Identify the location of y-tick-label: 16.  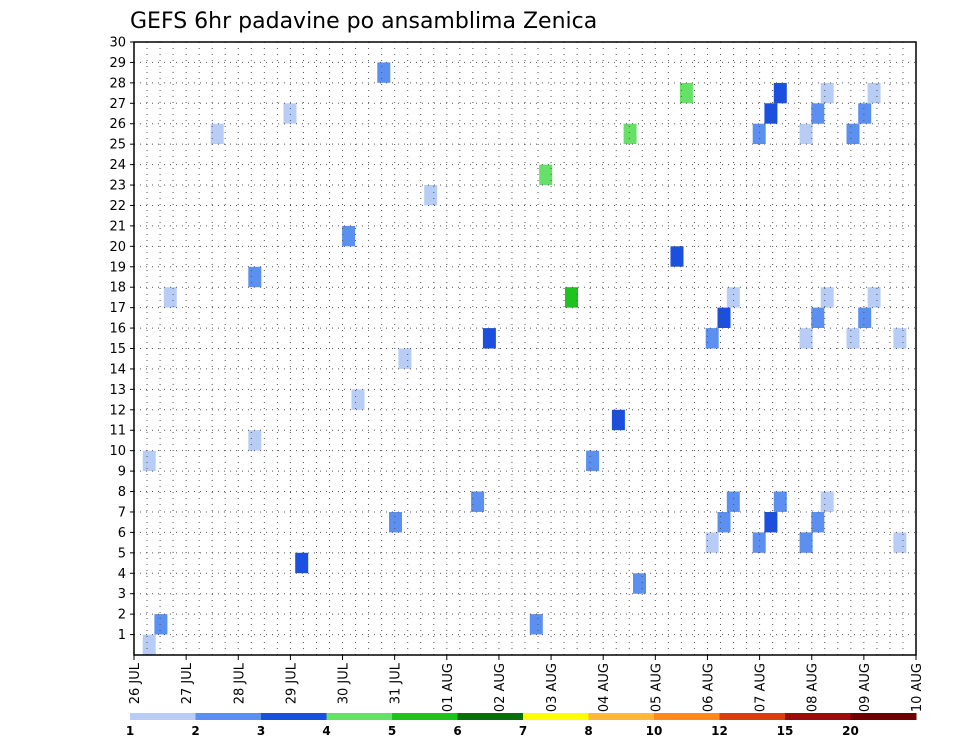
(117, 329).